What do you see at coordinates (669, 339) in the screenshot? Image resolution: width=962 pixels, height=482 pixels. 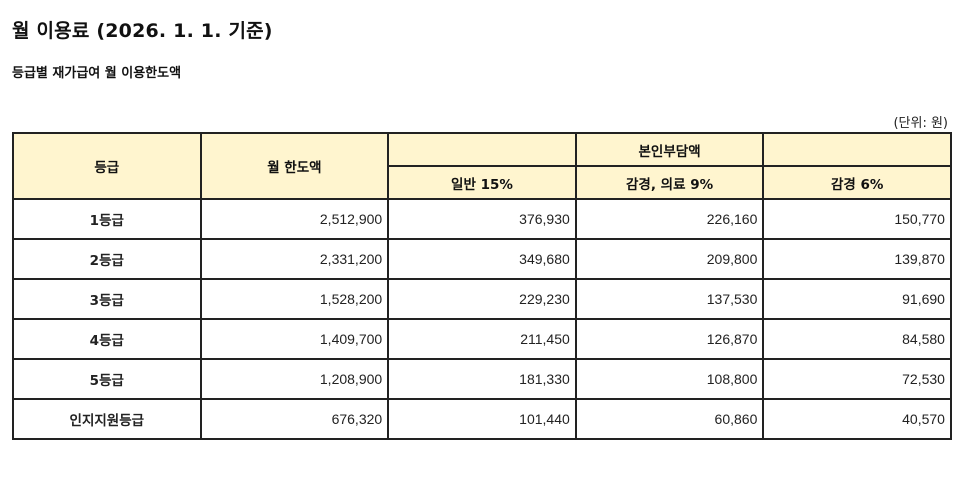 I see `cell-reduced9: 126,870` at bounding box center [669, 339].